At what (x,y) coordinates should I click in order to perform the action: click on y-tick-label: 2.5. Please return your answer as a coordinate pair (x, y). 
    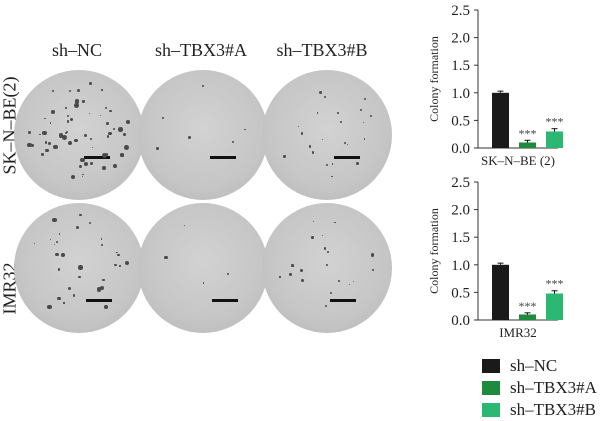
    Looking at the image, I should click on (460, 11).